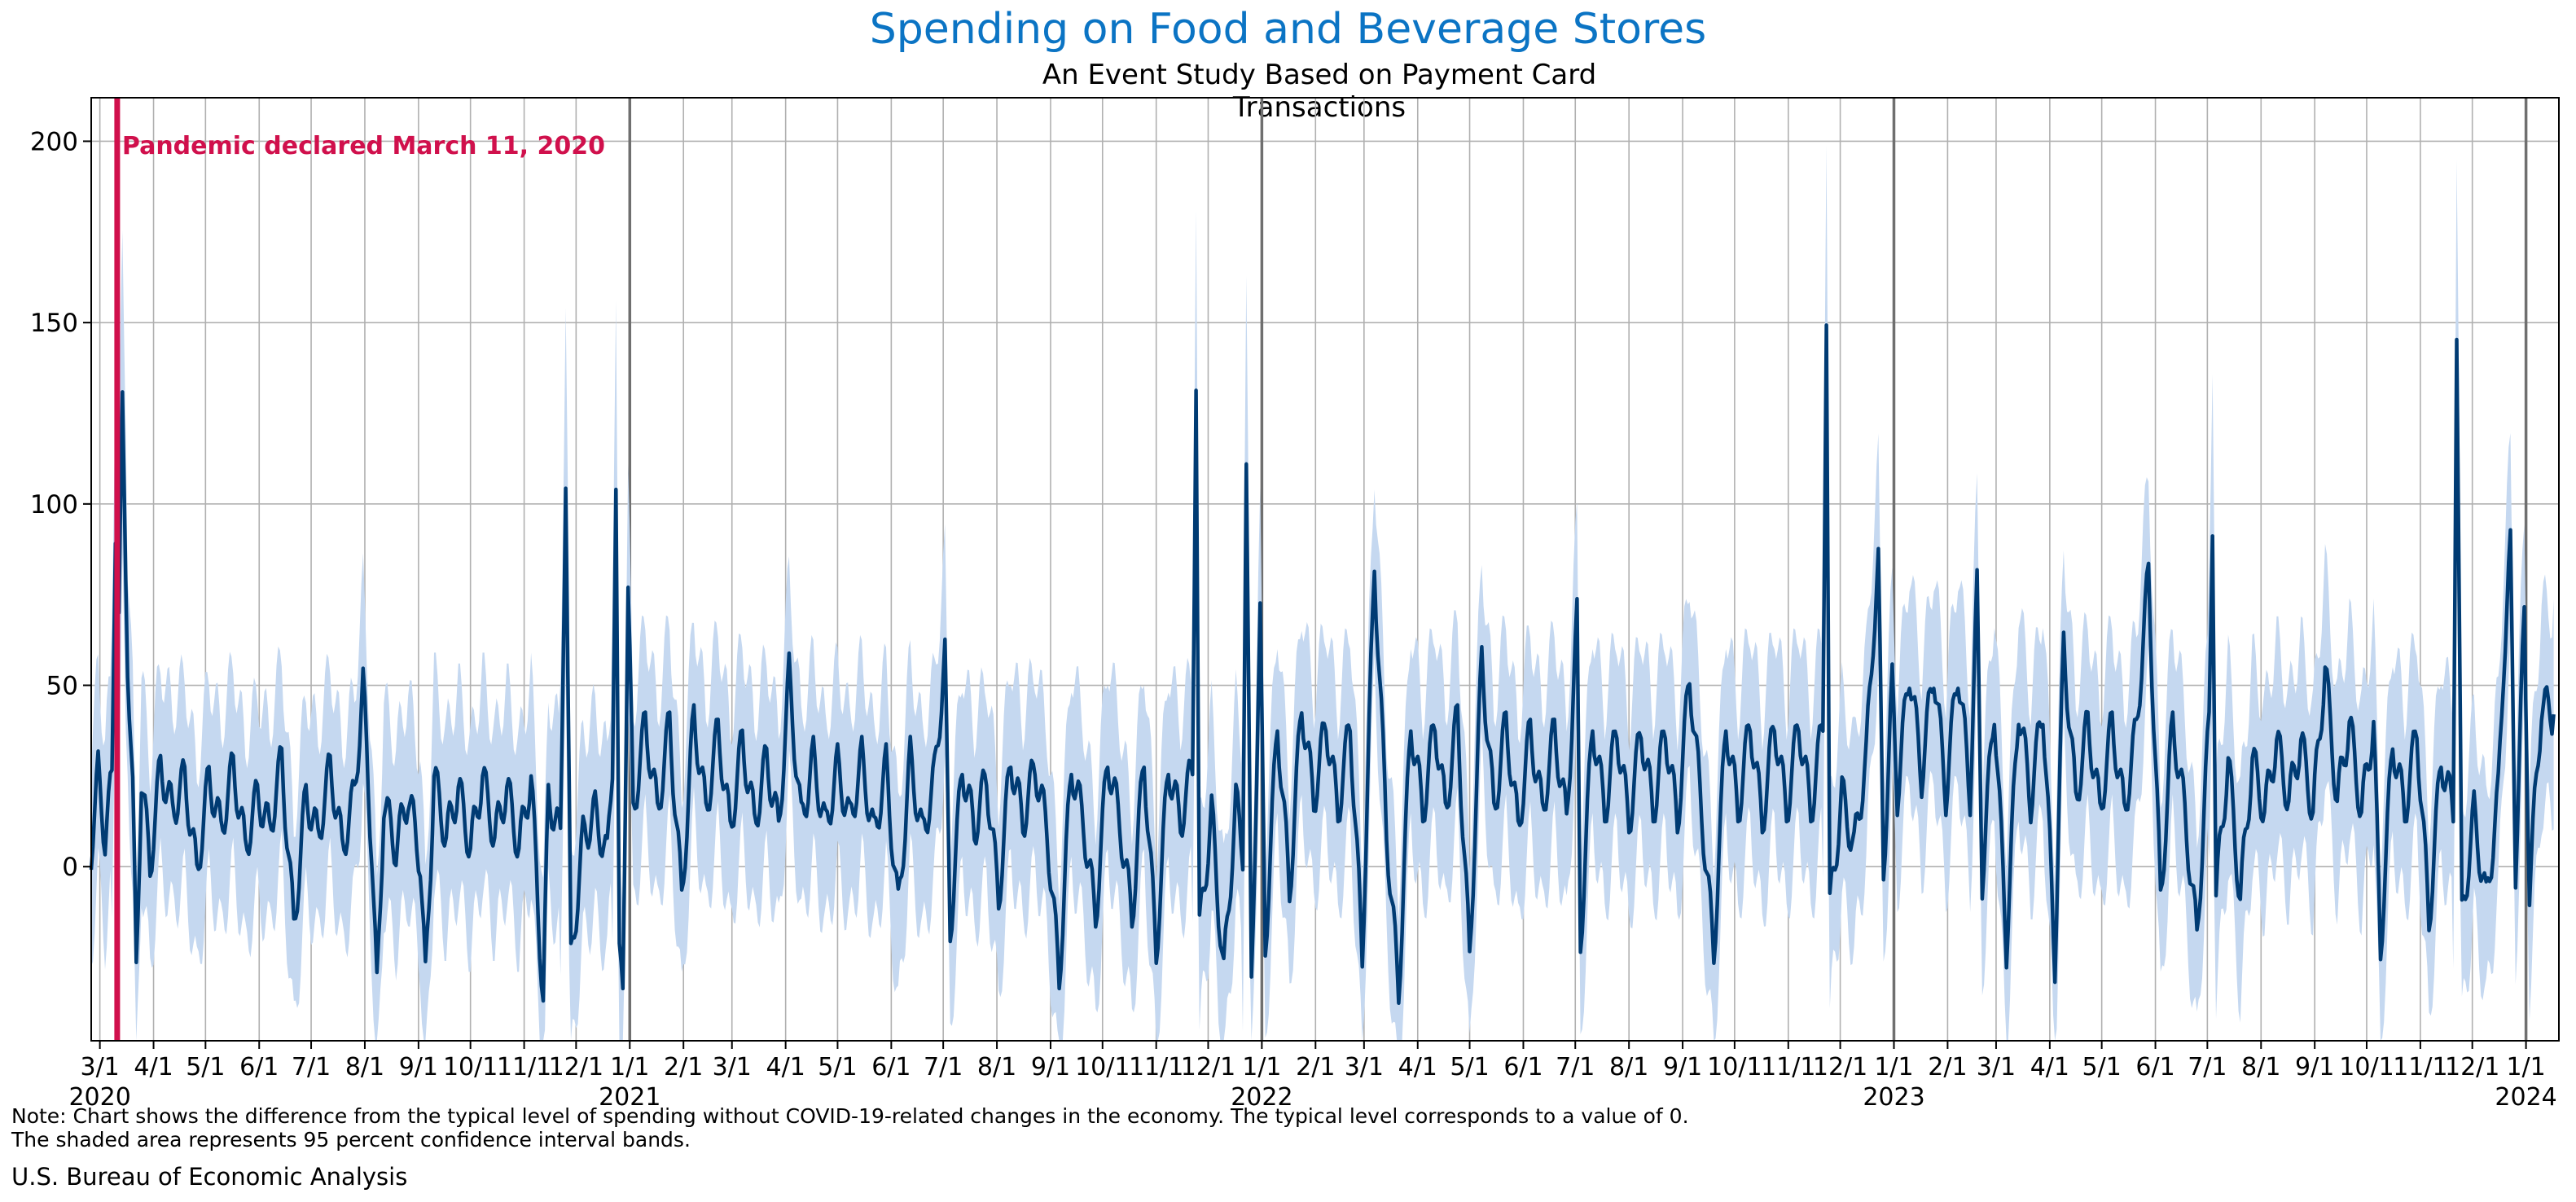 Image resolution: width=2576 pixels, height=1202 pixels. What do you see at coordinates (54, 324) in the screenshot?
I see `y-tick-label: 150` at bounding box center [54, 324].